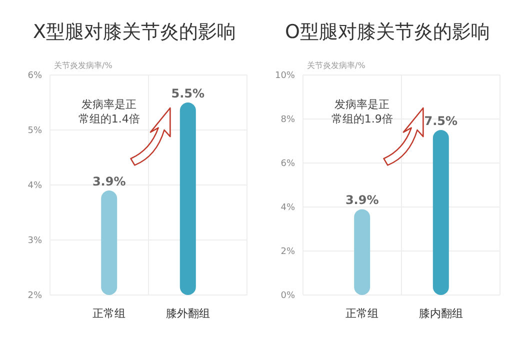 The width and height of the screenshot is (522, 348). I want to click on y-tick-label: 5%, so click(35, 131).